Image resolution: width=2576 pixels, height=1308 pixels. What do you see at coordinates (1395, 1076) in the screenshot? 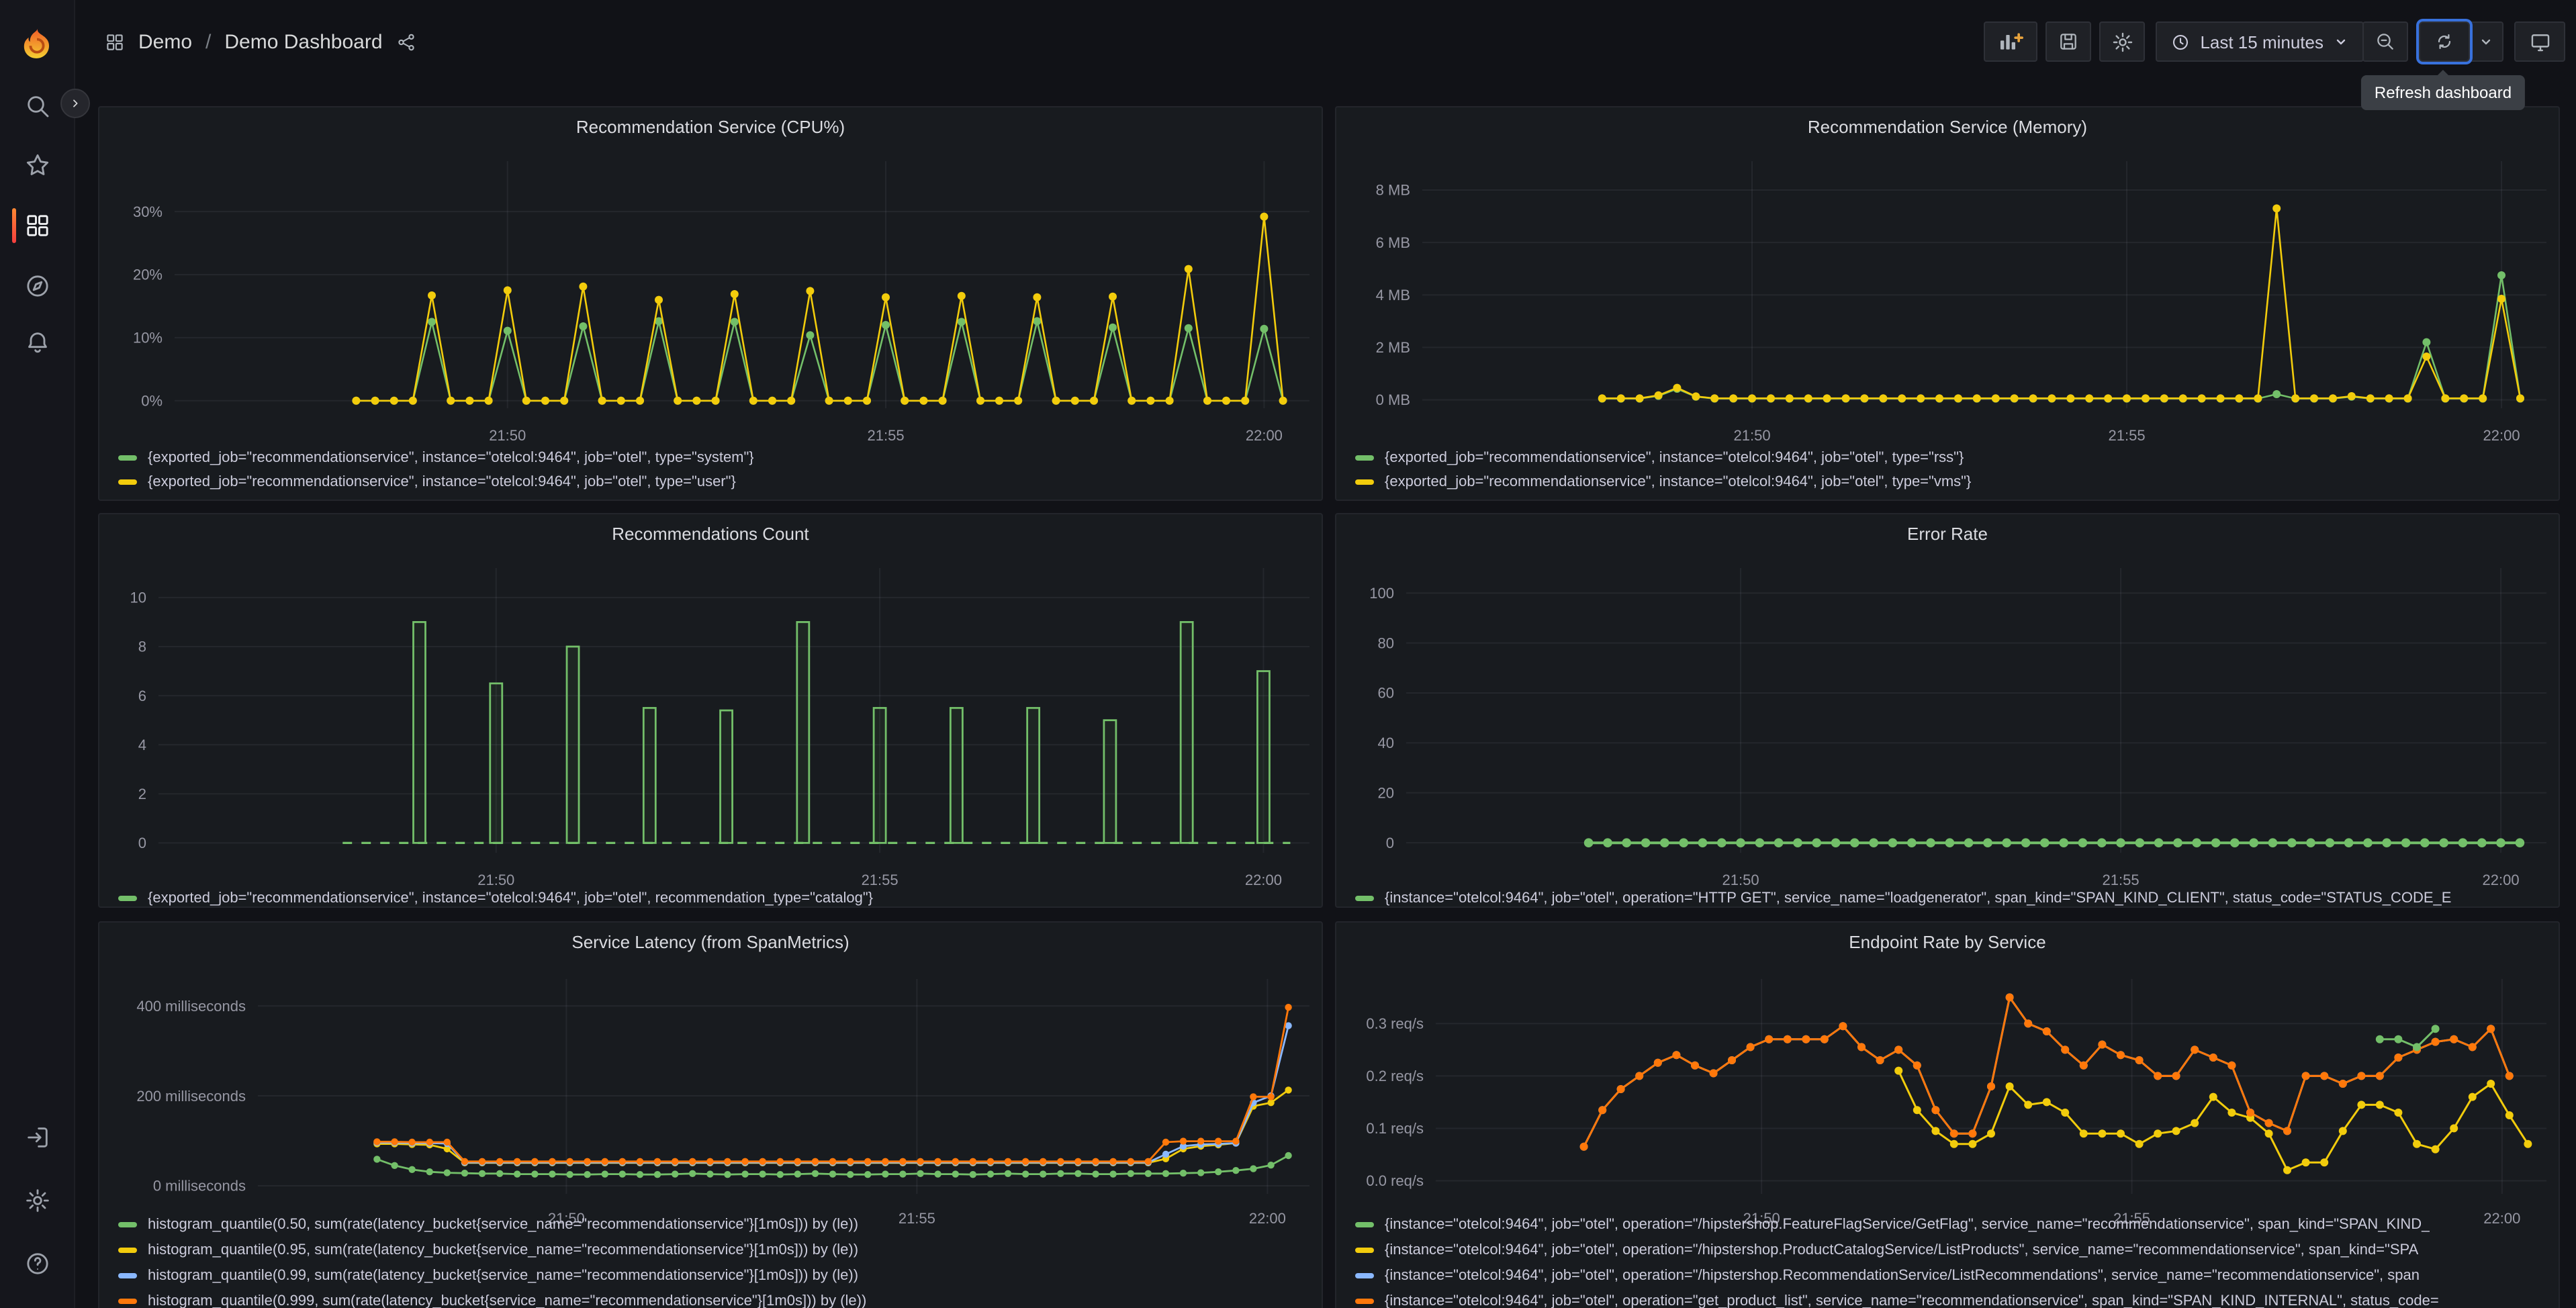
I see `y-axis-tick-label: 0.2 req/s` at bounding box center [1395, 1076].